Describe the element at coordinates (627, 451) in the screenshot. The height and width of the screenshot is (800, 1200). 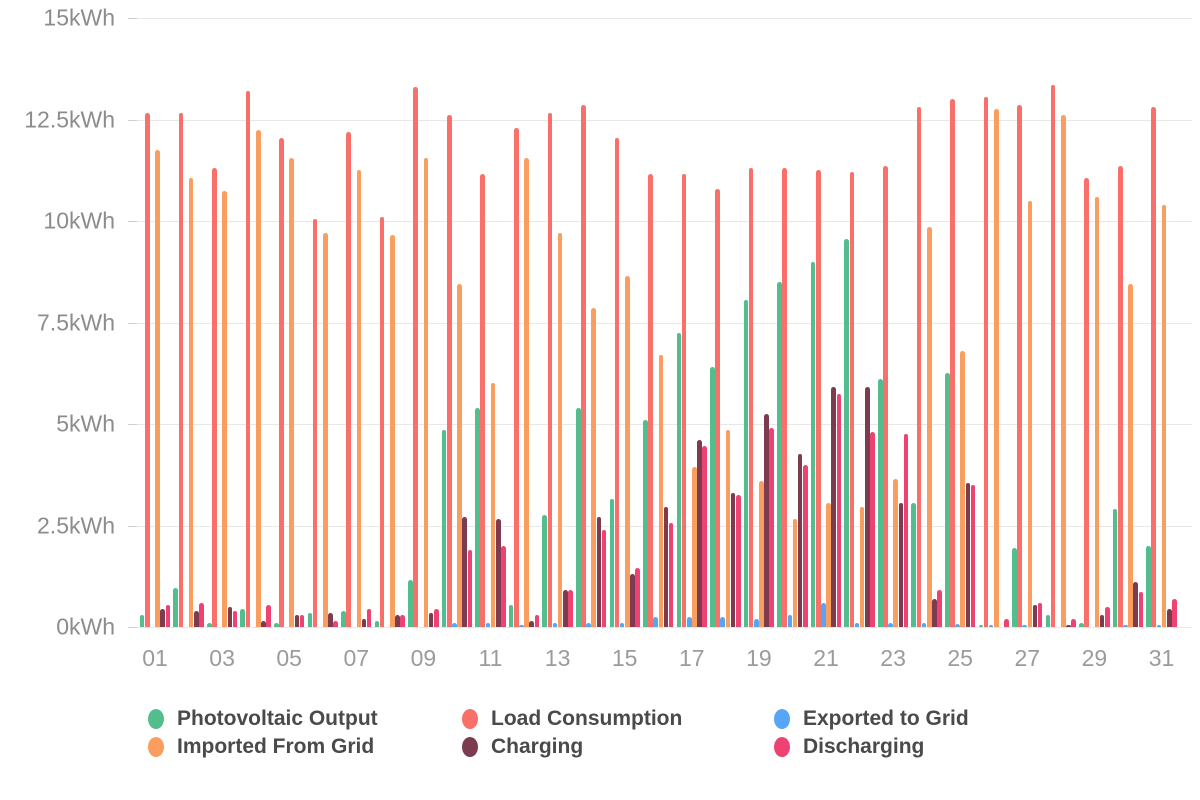
I see `bar-day15-imported-from-grid` at that location.